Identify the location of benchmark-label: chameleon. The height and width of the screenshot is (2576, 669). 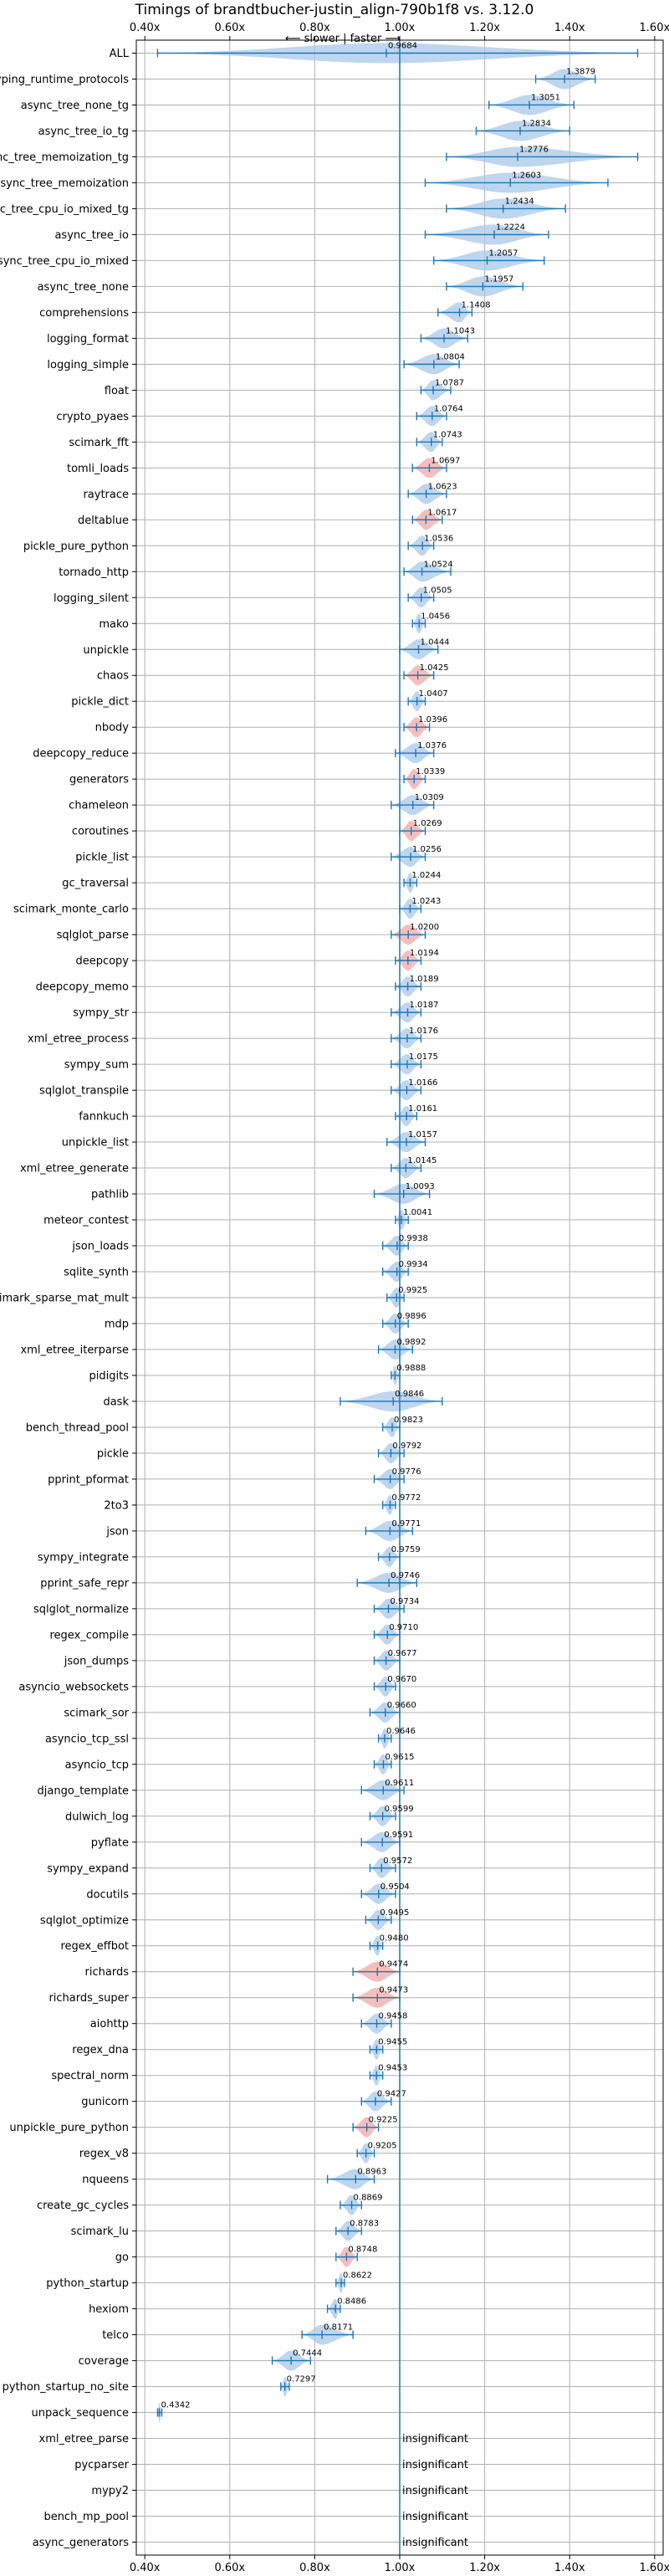
(99, 806).